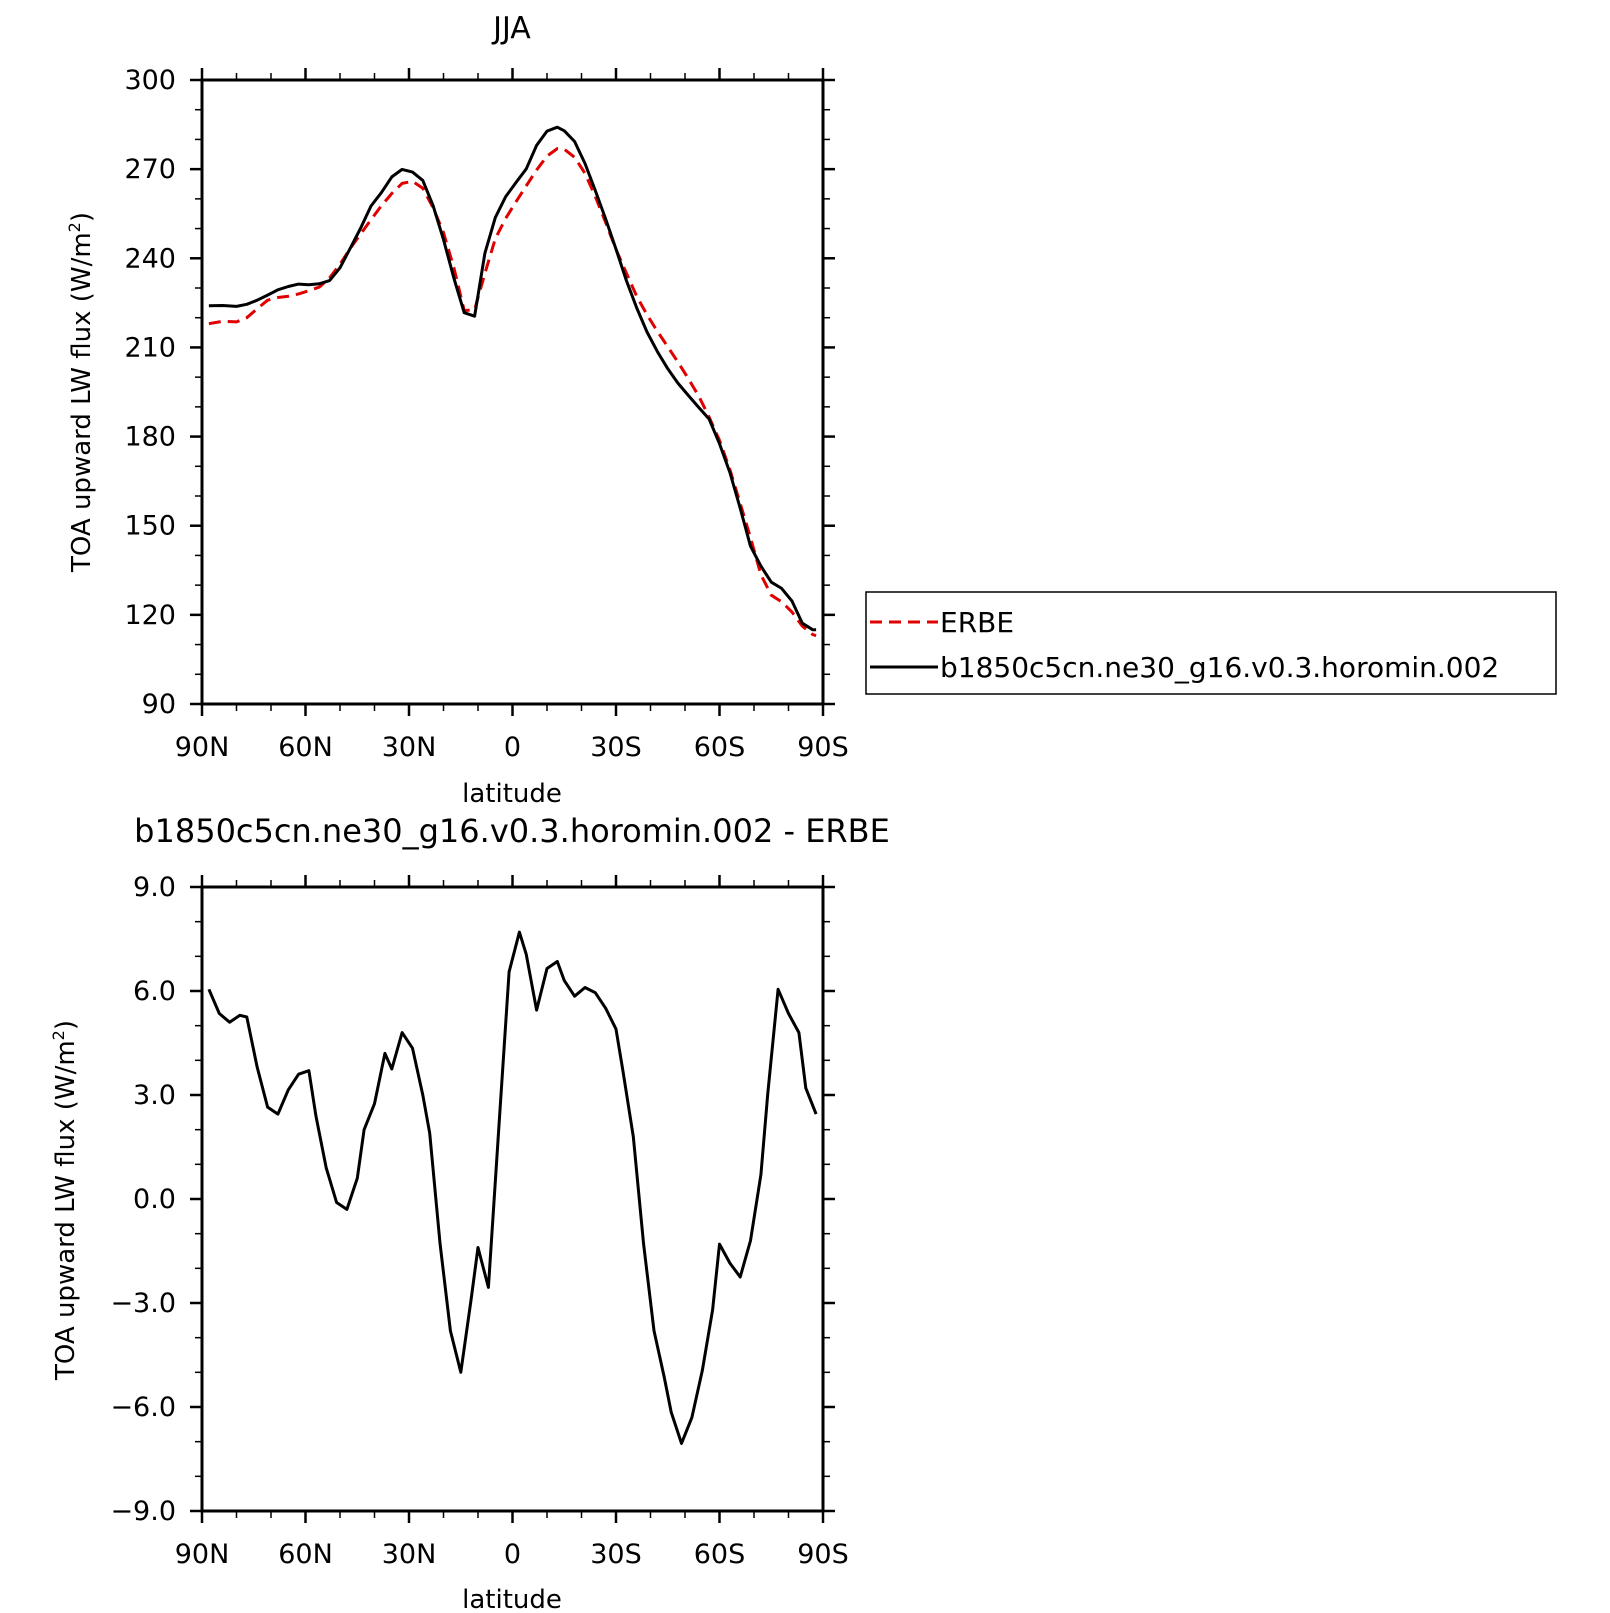 This screenshot has width=1610, height=1613. I want to click on top-xtick-label: 60S, so click(720, 747).